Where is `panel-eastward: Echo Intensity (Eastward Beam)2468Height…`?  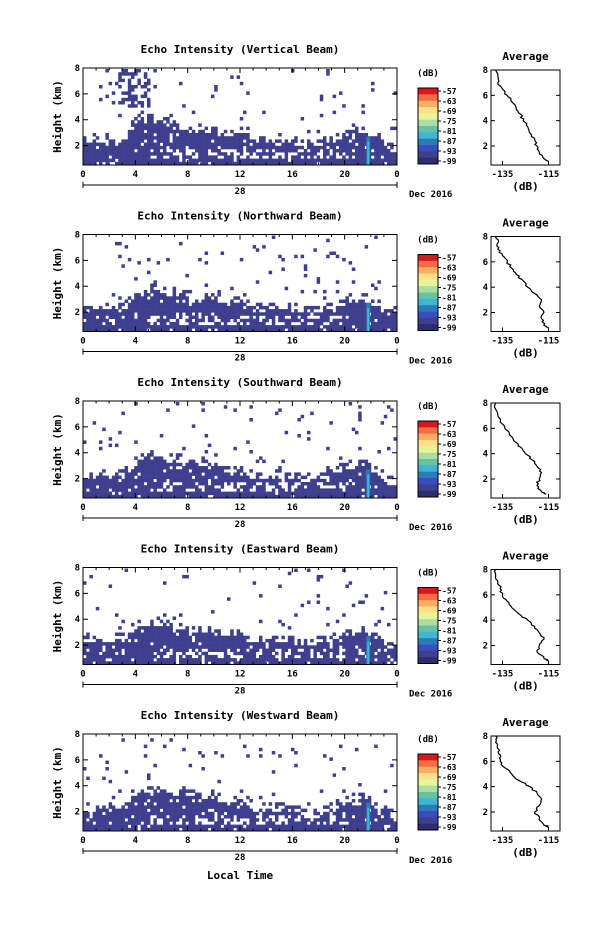
panel-eastward: Echo Intensity (Eastward Beam)2468Height… is located at coordinates (306, 621).